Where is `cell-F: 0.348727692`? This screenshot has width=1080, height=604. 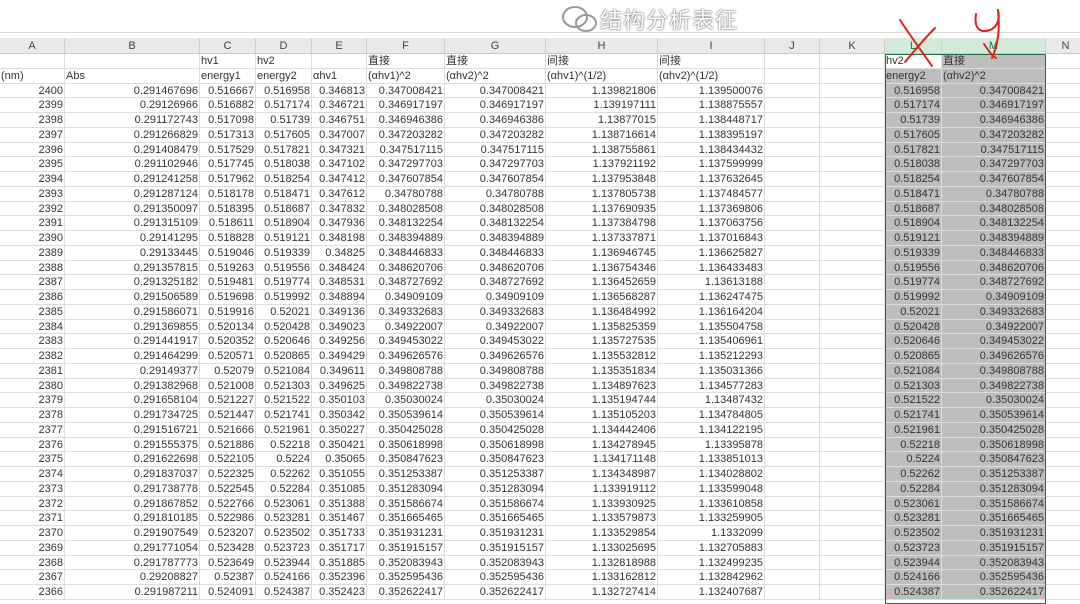
cell-F: 0.348727692 is located at coordinates (406, 282).